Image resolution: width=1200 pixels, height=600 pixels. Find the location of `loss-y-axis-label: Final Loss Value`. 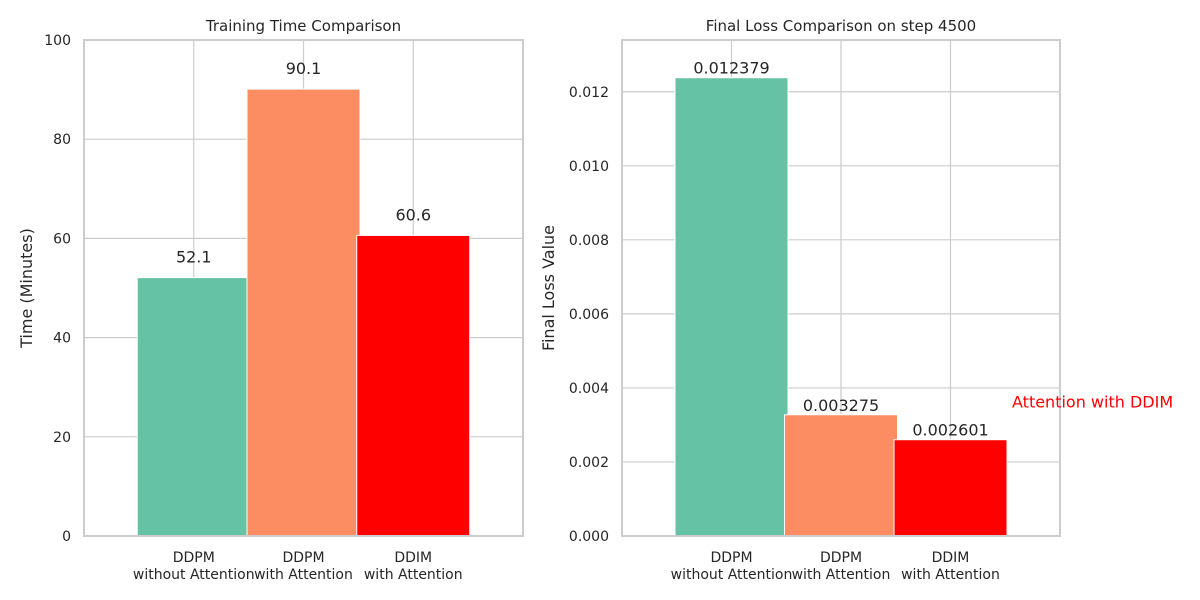

loss-y-axis-label: Final Loss Value is located at coordinates (548, 288).